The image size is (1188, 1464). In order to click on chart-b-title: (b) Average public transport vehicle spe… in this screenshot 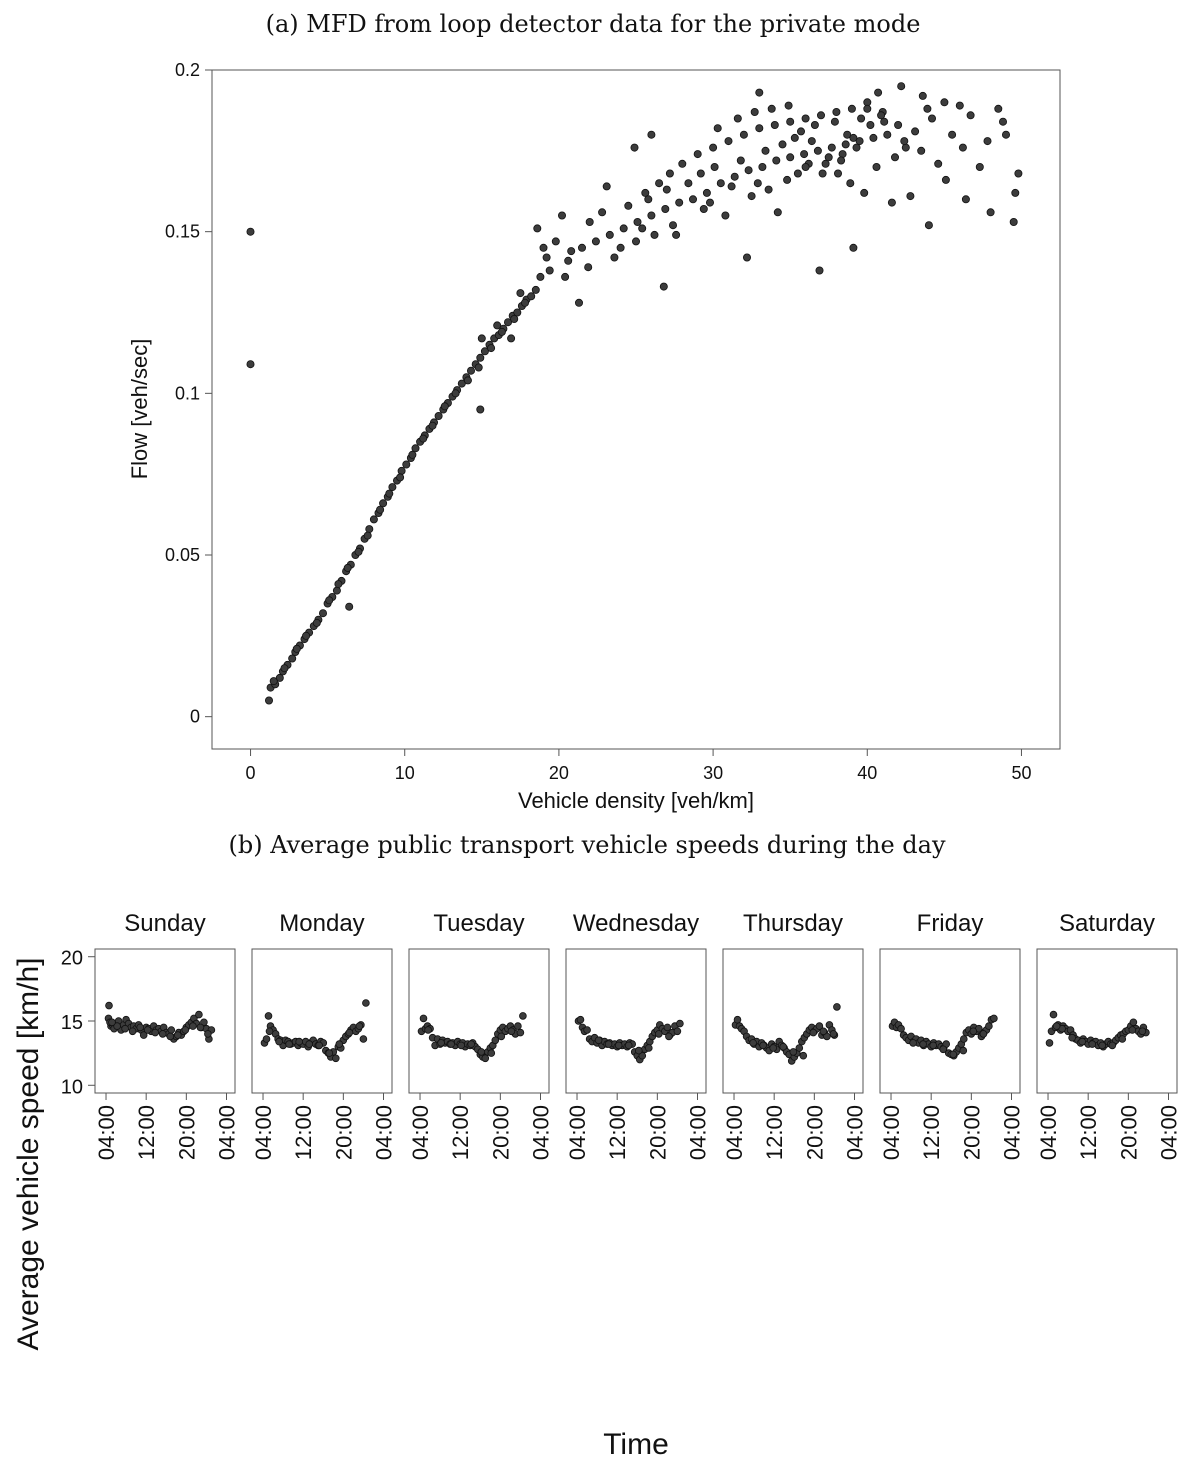, I will do `click(587, 845)`.